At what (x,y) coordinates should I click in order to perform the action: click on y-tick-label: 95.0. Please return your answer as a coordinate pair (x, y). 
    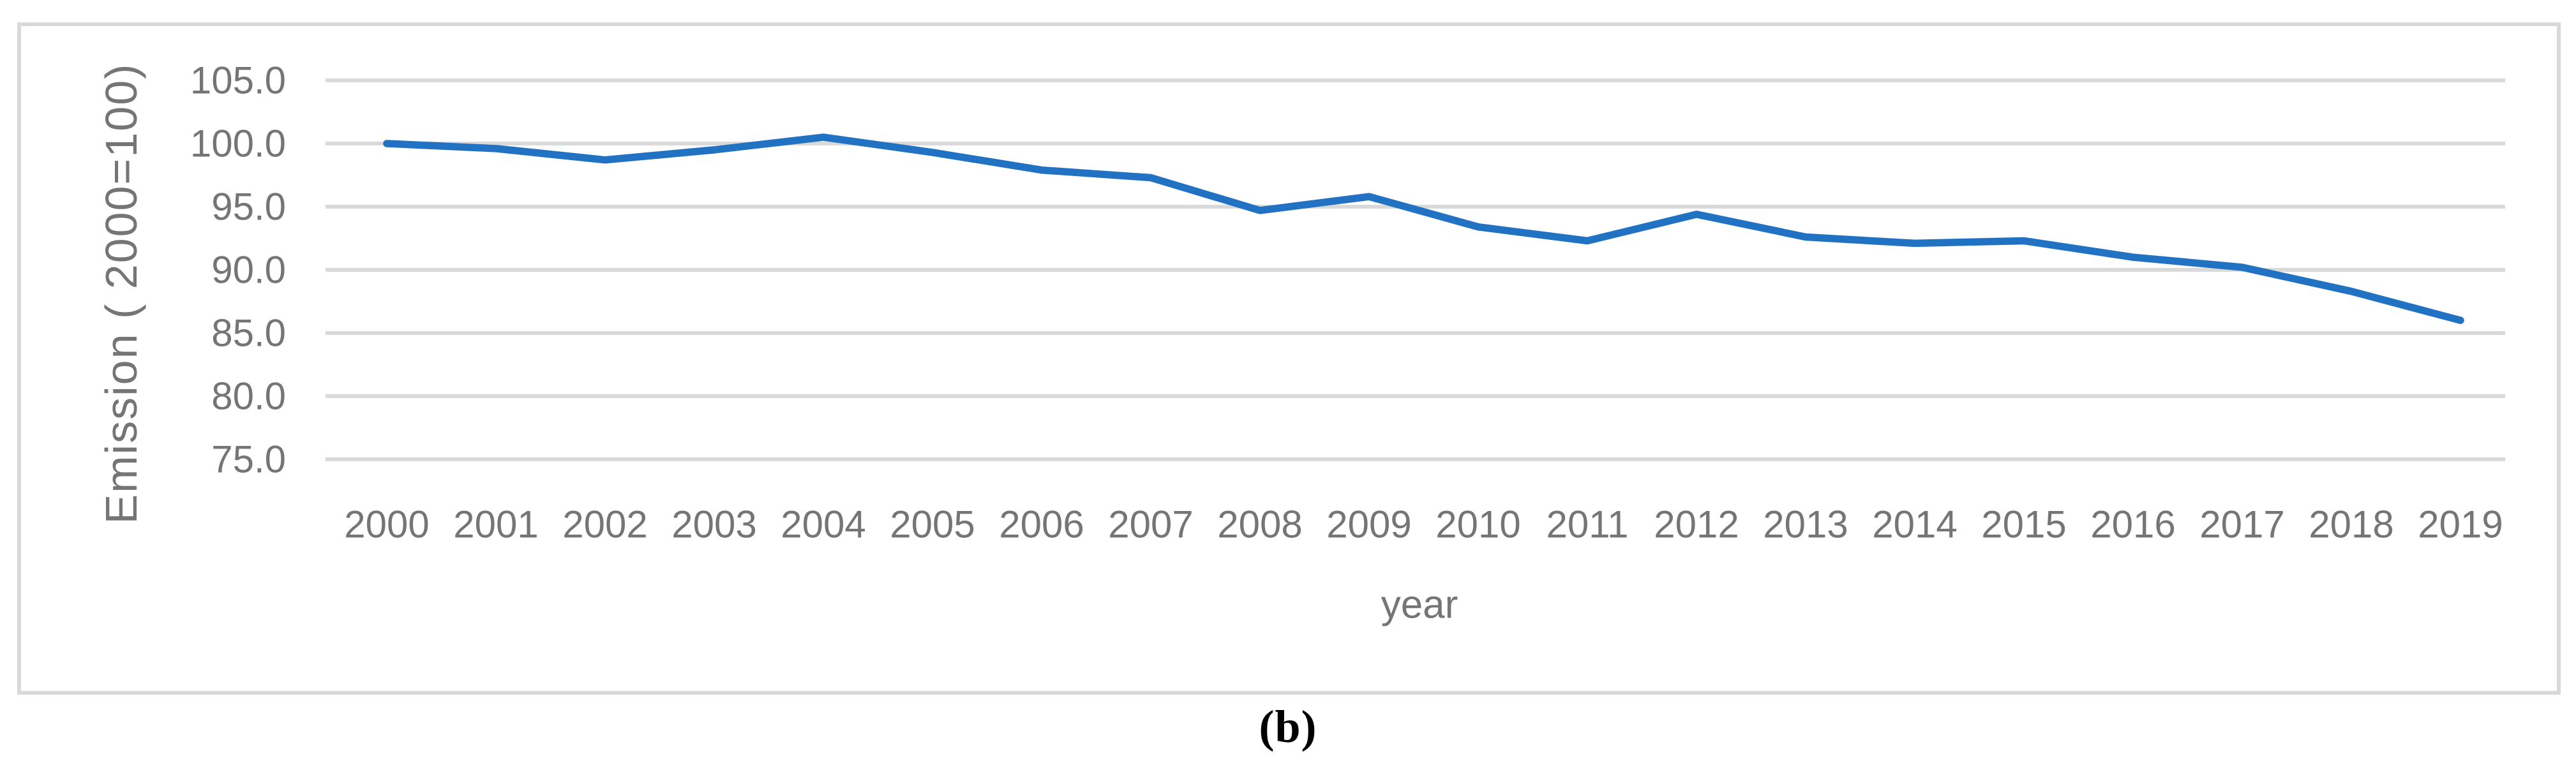
    Looking at the image, I should click on (248, 207).